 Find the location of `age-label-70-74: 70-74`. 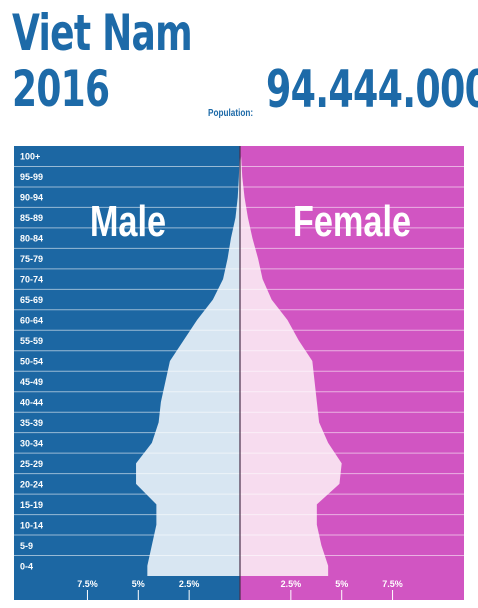

age-label-70-74: 70-74 is located at coordinates (31, 280).